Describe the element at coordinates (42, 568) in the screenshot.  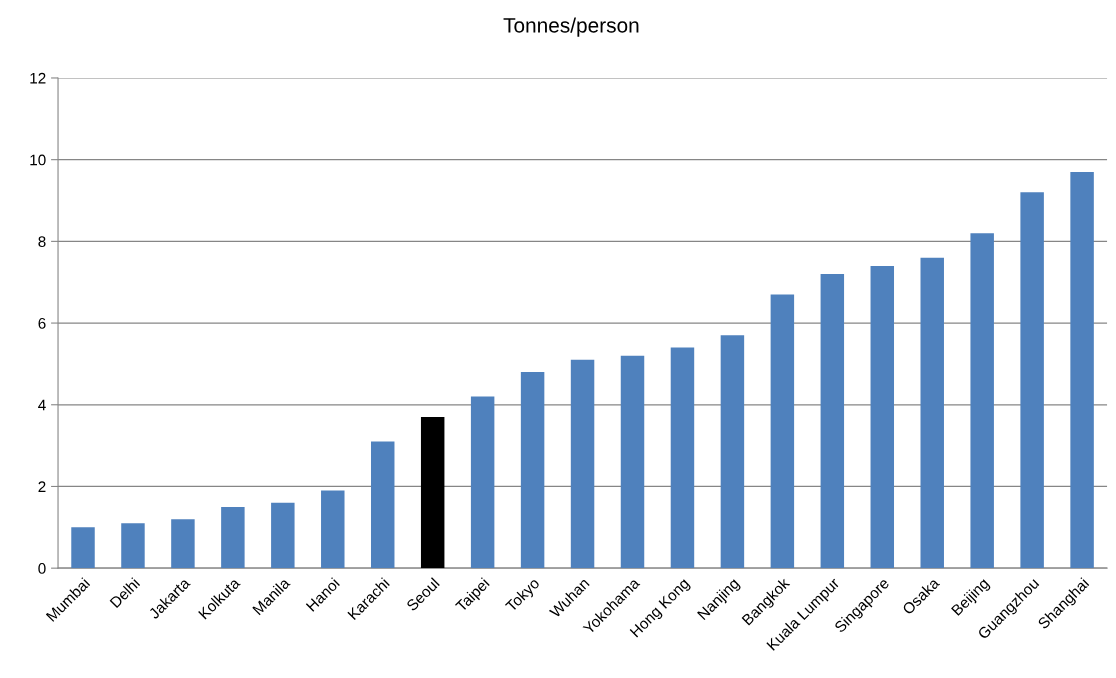
I see `y-tick-label: 0` at that location.